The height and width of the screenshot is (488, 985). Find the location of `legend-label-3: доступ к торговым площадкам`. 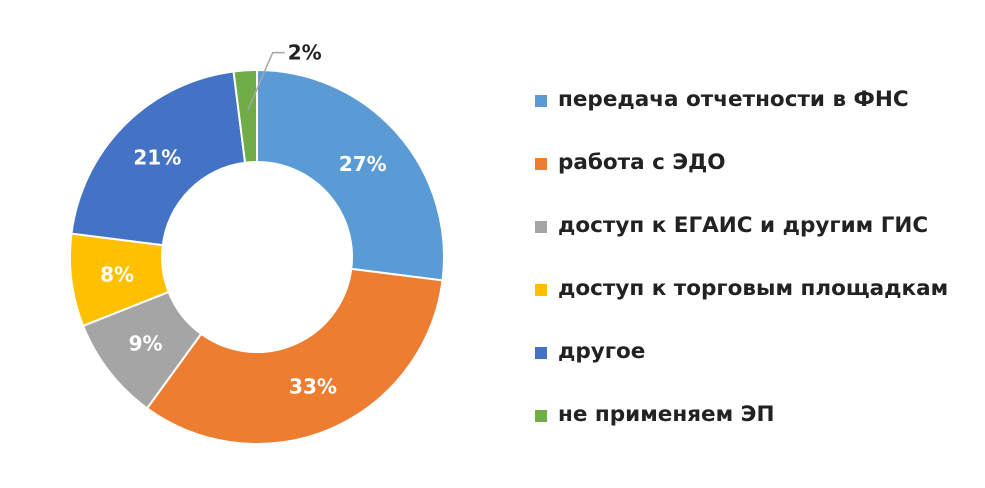

legend-label-3: доступ к торговым площадкам is located at coordinates (753, 288).